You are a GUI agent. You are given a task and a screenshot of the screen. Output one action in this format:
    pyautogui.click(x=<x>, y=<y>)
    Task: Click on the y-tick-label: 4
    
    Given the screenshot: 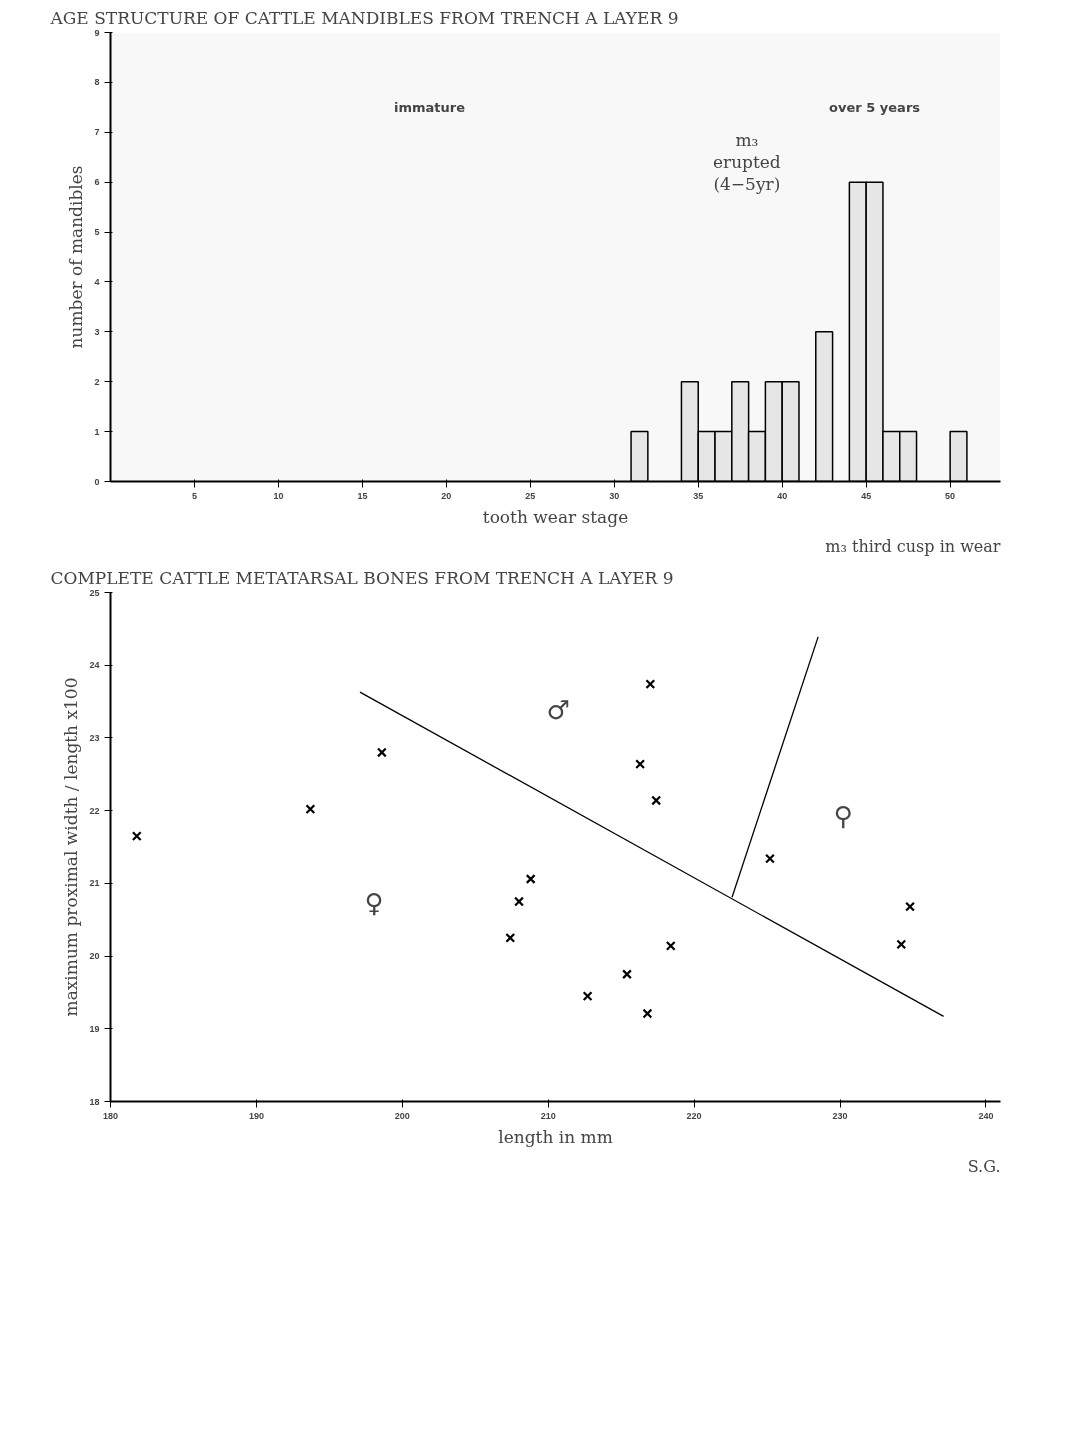 What is the action you would take?
    pyautogui.click(x=97, y=281)
    